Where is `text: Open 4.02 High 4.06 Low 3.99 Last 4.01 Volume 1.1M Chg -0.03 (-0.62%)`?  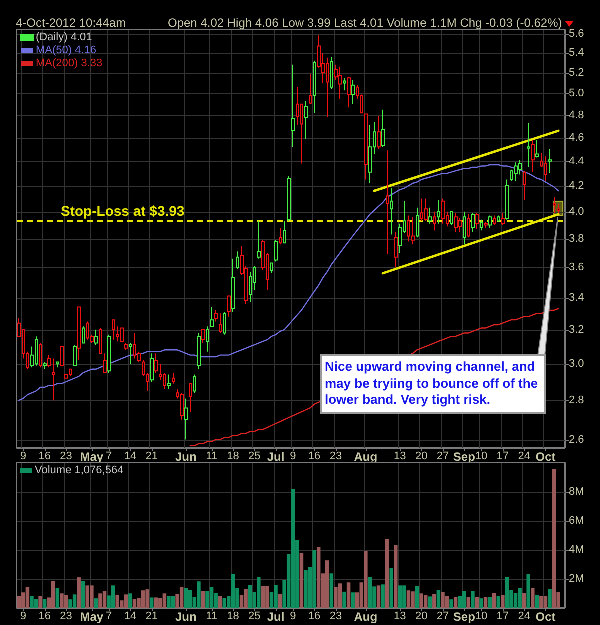
text: Open 4.02 High 4.06 Low 3.99 Last 4.01 Volume 1.1M Chg -0.03 (-0.62%) is located at coordinates (365, 23).